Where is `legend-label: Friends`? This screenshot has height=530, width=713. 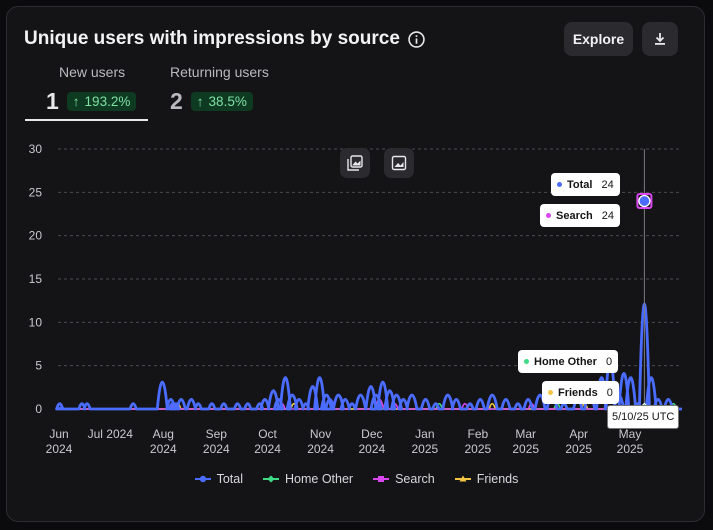 legend-label: Friends is located at coordinates (497, 479).